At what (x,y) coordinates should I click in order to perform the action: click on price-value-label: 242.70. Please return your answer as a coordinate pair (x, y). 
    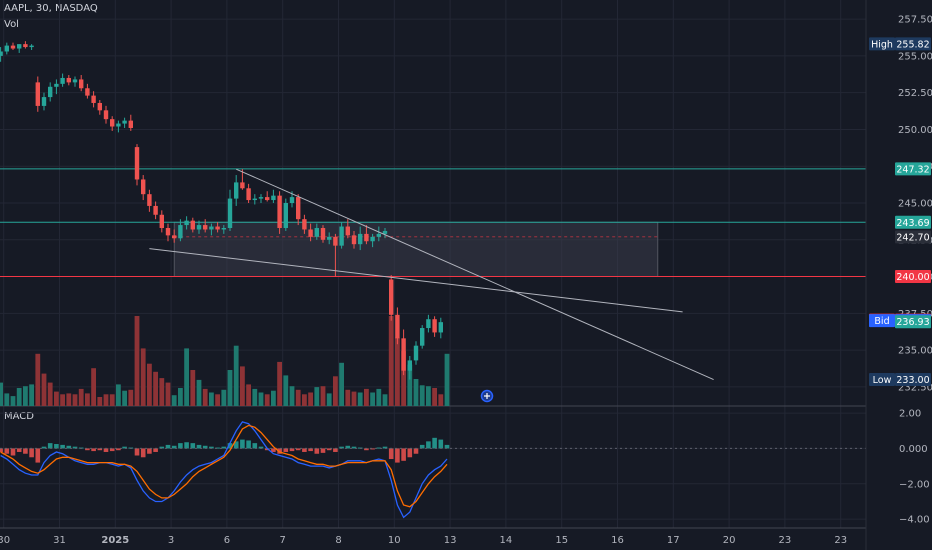
    Looking at the image, I should click on (912, 237).